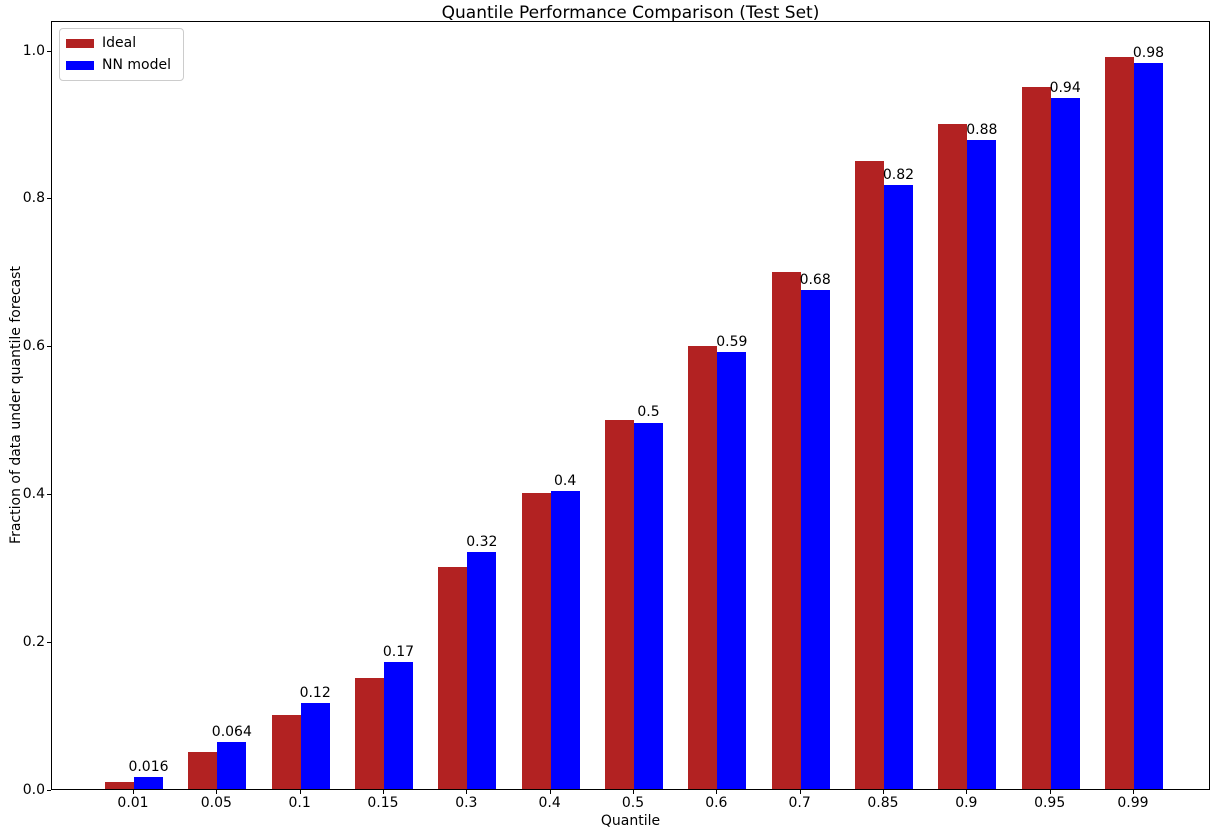  I want to click on bar-value-label: 0.94, so click(1065, 88).